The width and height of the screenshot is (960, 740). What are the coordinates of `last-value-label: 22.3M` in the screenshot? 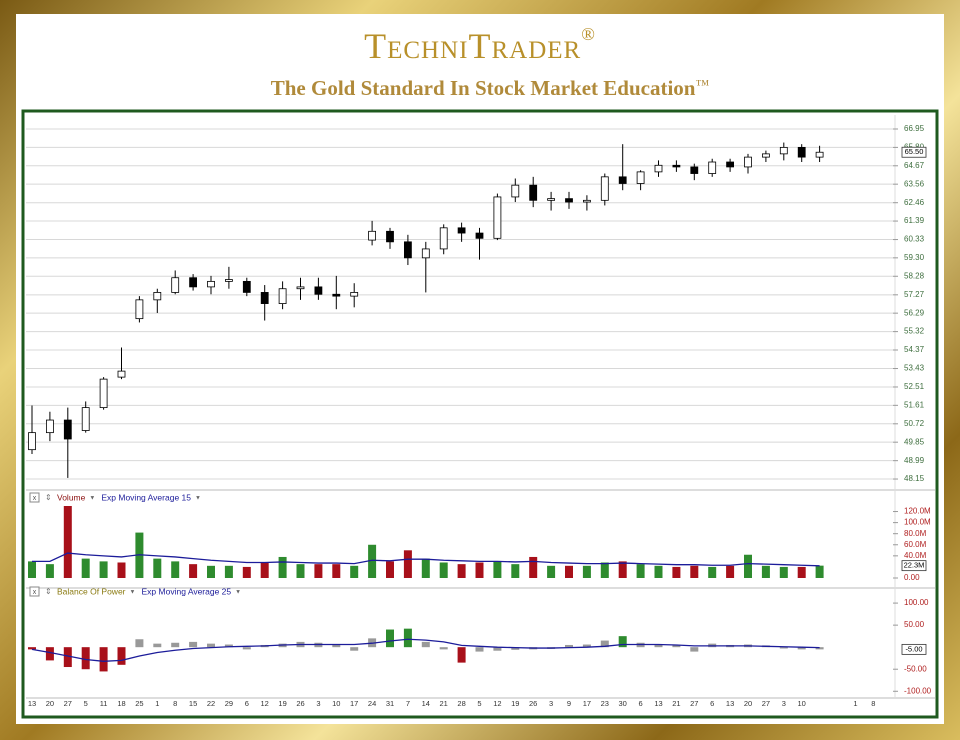 It's located at (914, 565).